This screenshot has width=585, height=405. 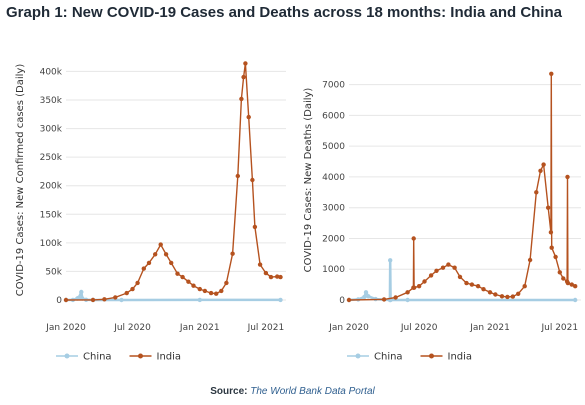 What do you see at coordinates (431, 356) in the screenshot?
I see `deaths-legend-india-swatch-marker` at bounding box center [431, 356].